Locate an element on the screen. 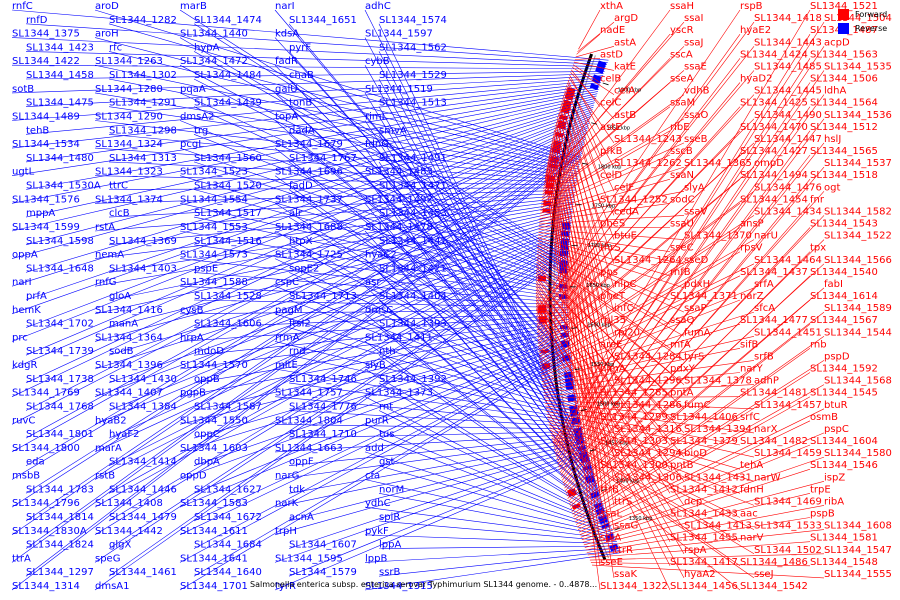  reverse-gene-label: asr is located at coordinates (373, 282).